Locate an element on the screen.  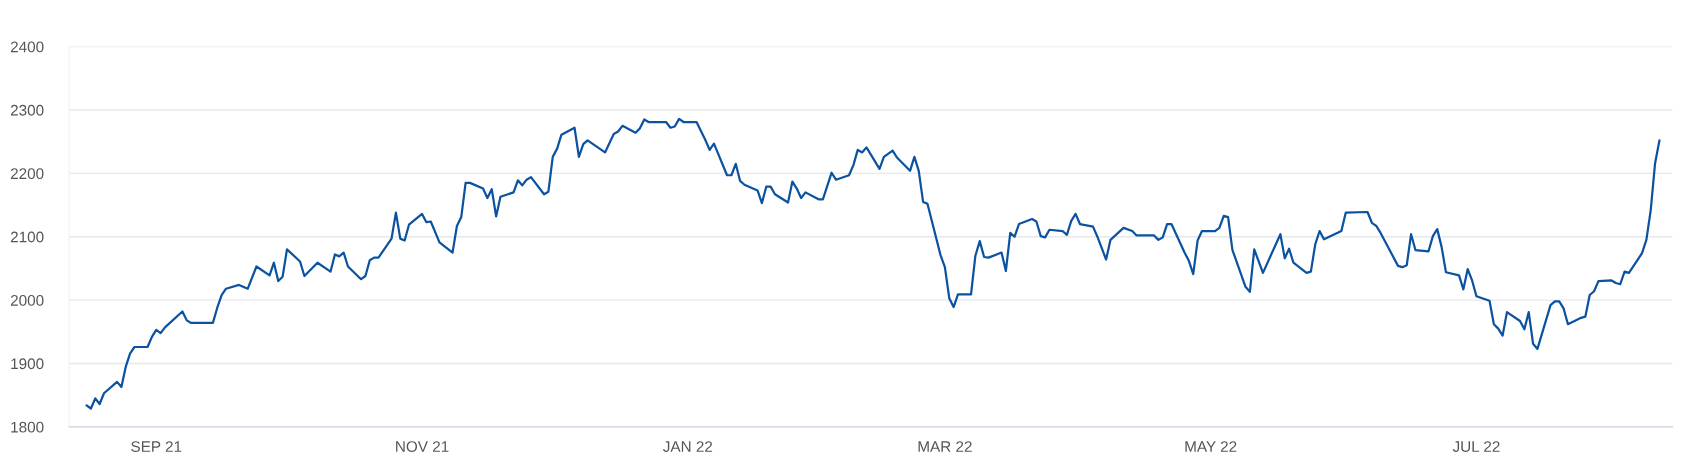
x-tick-label: JUL 22 is located at coordinates (1476, 446).